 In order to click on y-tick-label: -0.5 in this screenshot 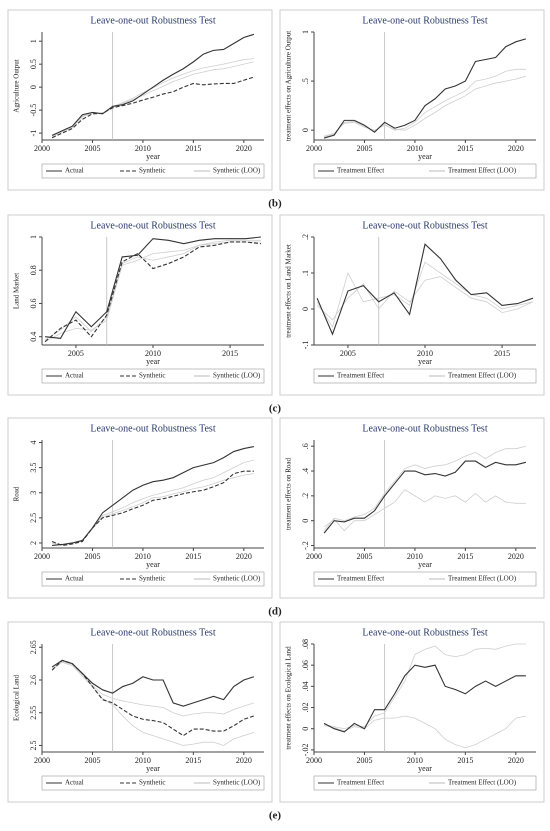, I will do `click(33, 110)`.